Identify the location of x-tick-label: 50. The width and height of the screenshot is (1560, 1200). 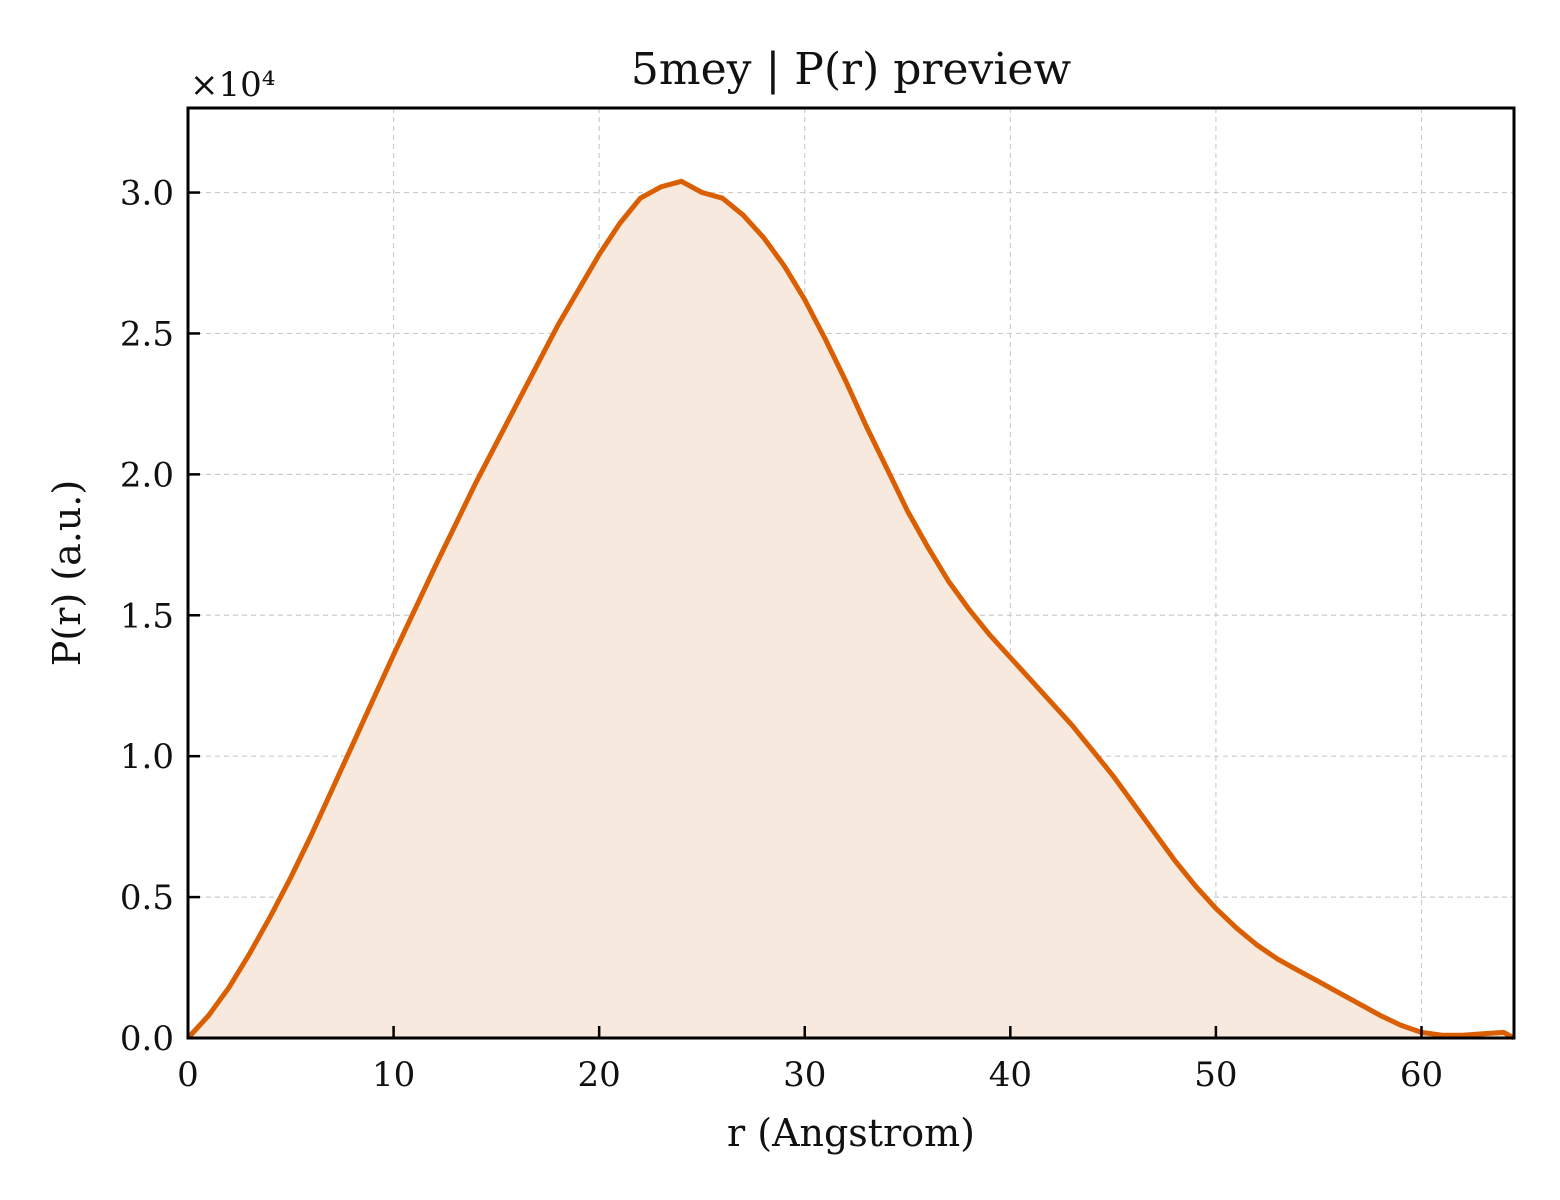
(1215, 1075).